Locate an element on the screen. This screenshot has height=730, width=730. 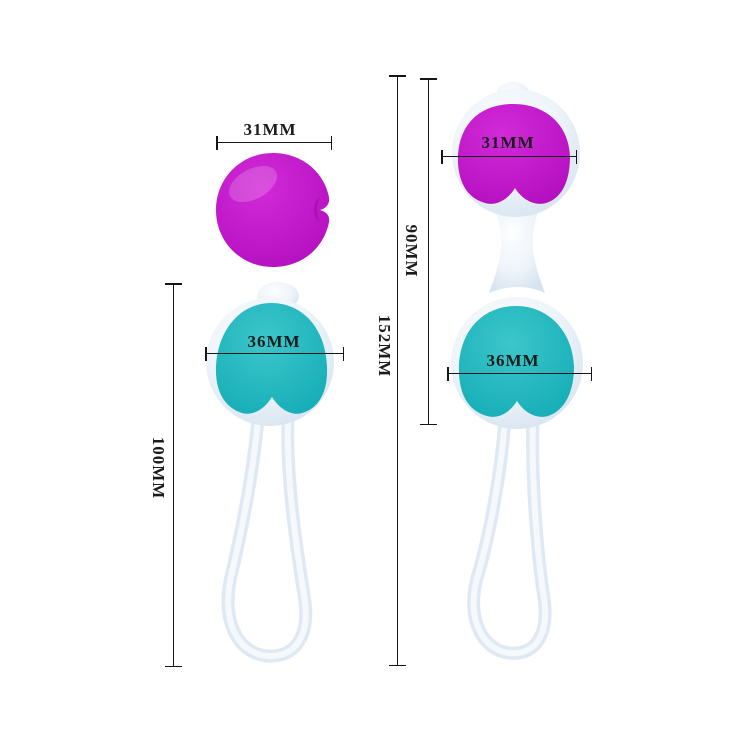
left-ball-width-label: 31MM is located at coordinates (270, 129).